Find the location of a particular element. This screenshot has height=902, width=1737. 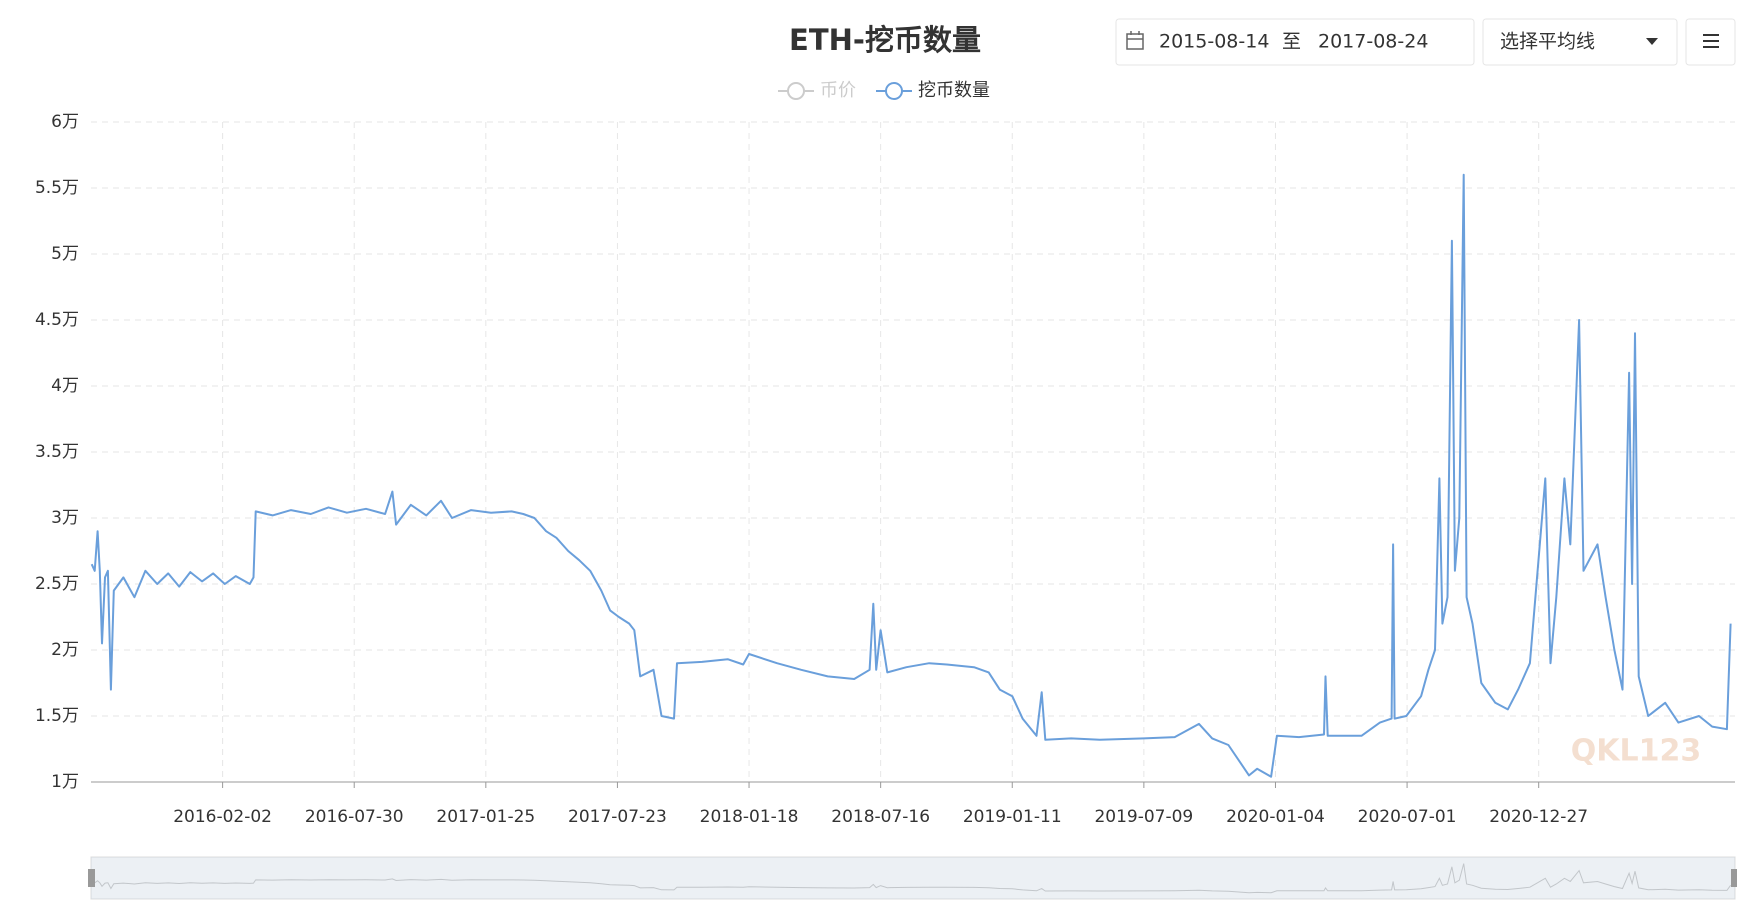

date-separator: 至 is located at coordinates (1291, 42).